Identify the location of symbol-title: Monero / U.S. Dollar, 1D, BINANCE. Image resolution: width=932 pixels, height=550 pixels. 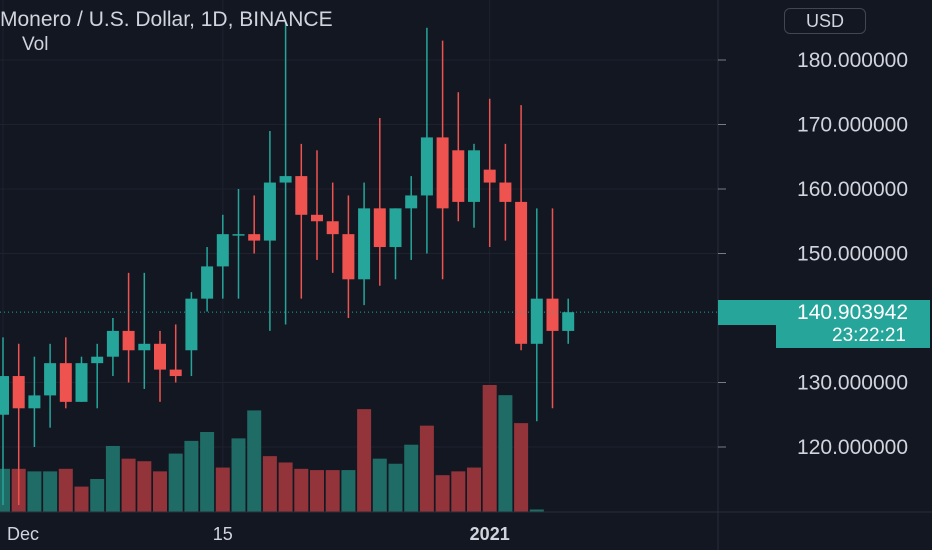
(166, 19).